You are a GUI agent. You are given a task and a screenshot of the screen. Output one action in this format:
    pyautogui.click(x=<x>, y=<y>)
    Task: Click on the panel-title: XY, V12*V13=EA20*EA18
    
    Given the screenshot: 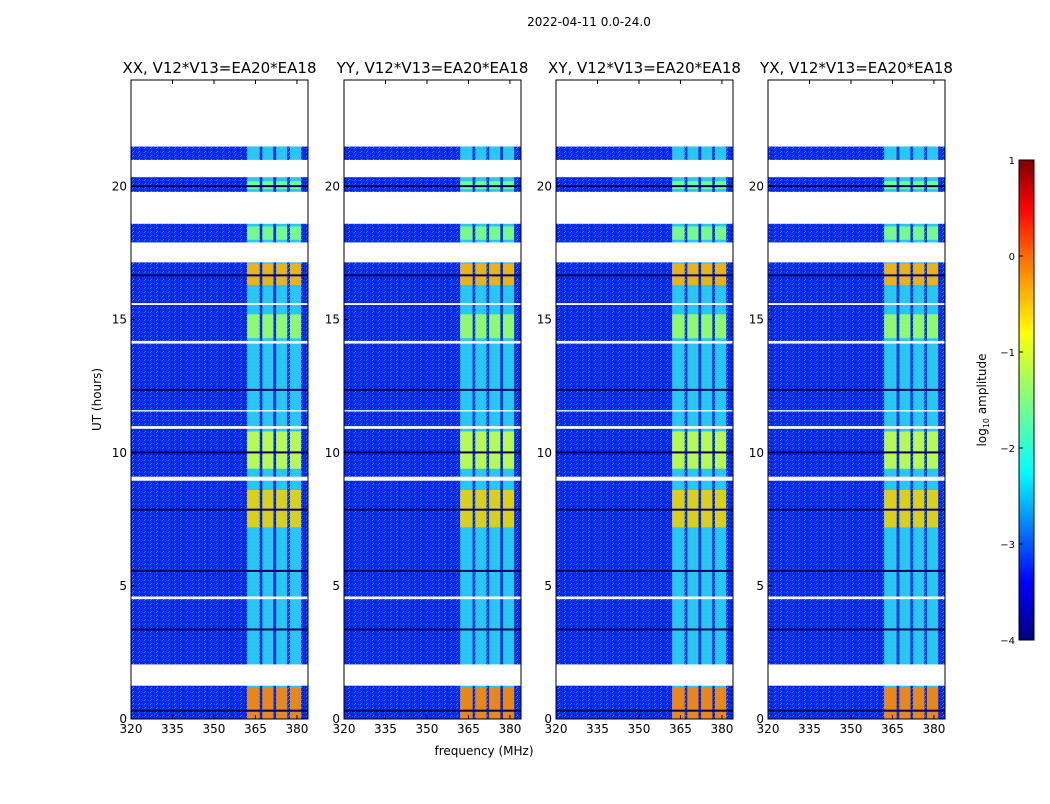 What is the action you would take?
    pyautogui.click(x=644, y=68)
    